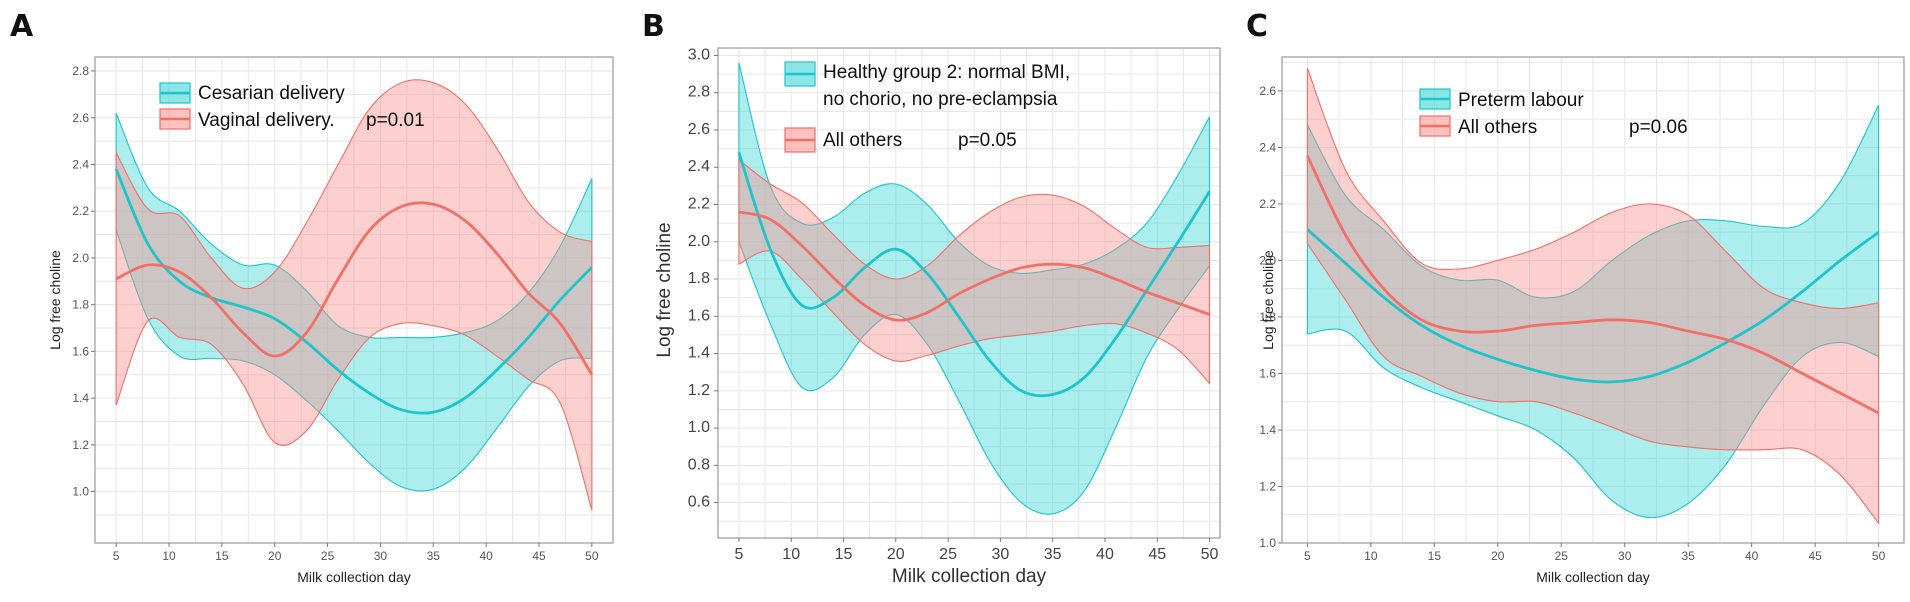  What do you see at coordinates (354, 577) in the screenshot?
I see `panel-a-x-axis-title: Milk collection day` at bounding box center [354, 577].